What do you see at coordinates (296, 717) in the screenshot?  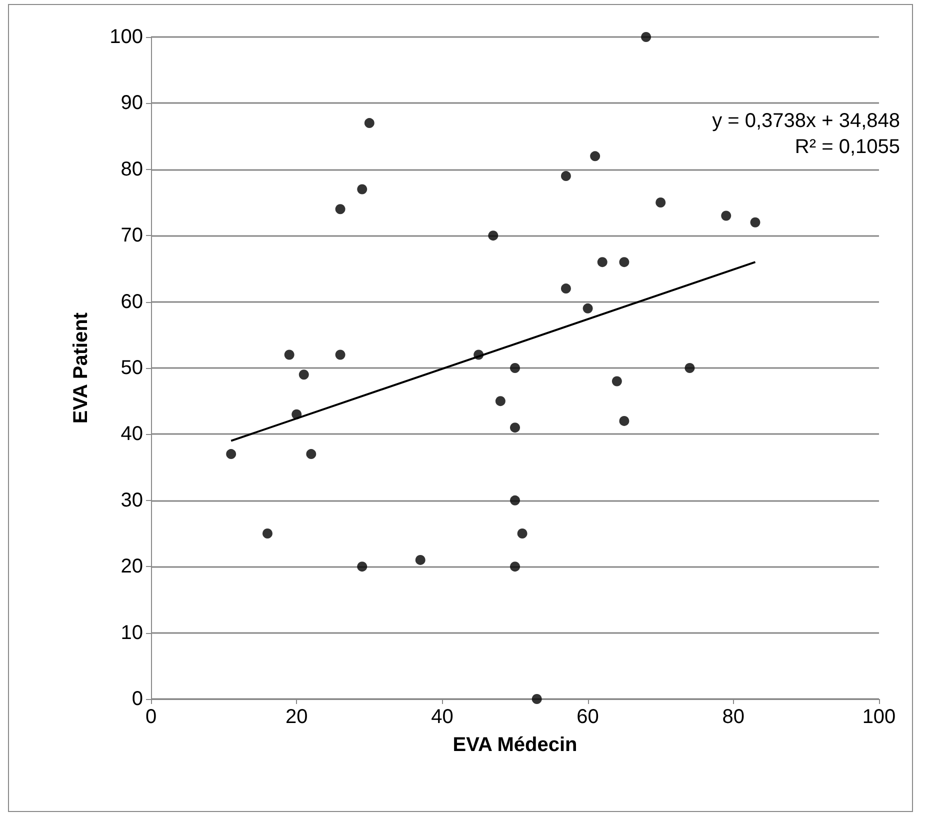 I see `x-tick-label: 20` at bounding box center [296, 717].